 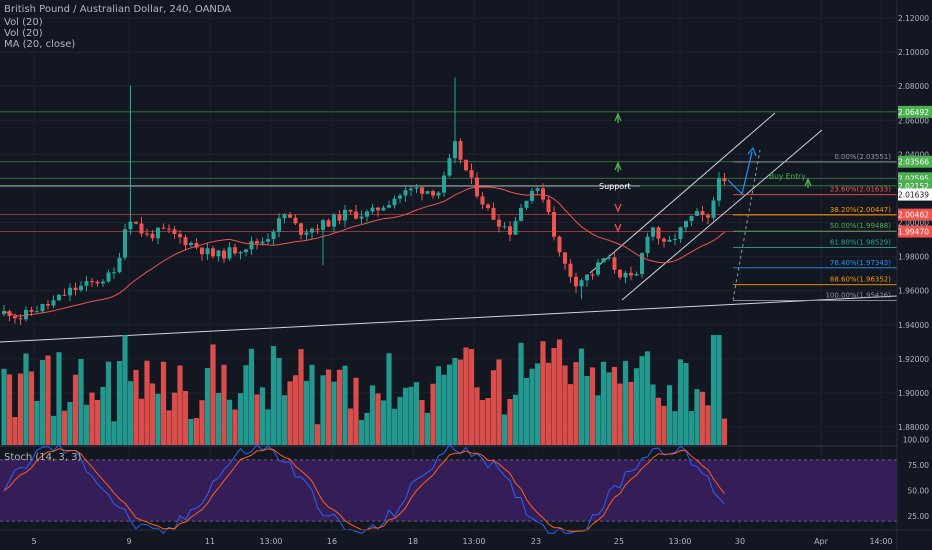 I want to click on buy-entry-label: Buy Entry, so click(x=787, y=176).